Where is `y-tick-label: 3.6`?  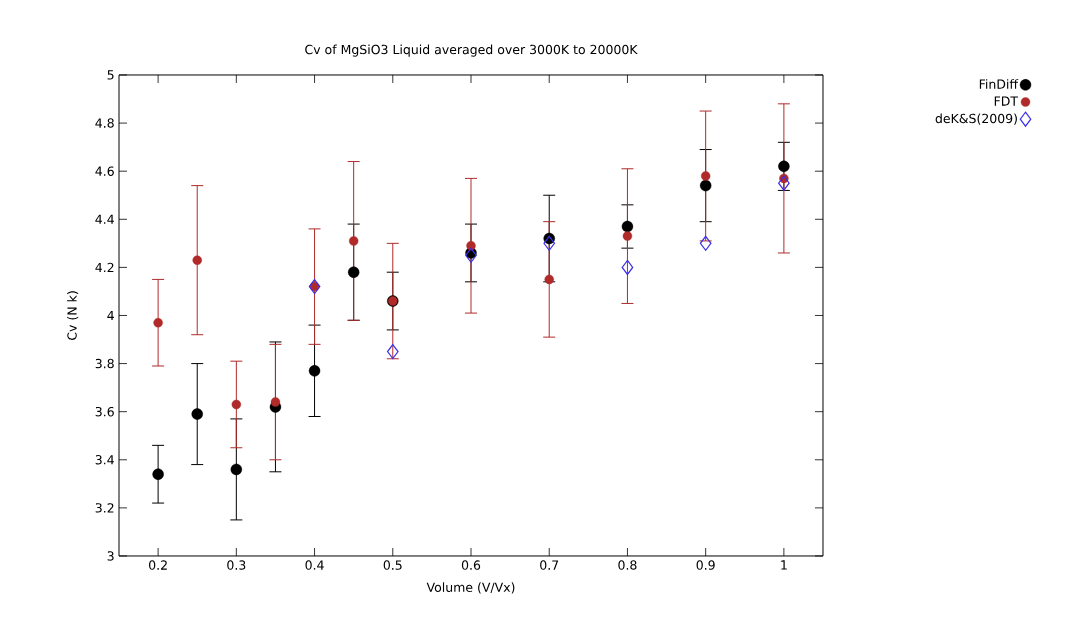
y-tick-label: 3.6 is located at coordinates (104, 411).